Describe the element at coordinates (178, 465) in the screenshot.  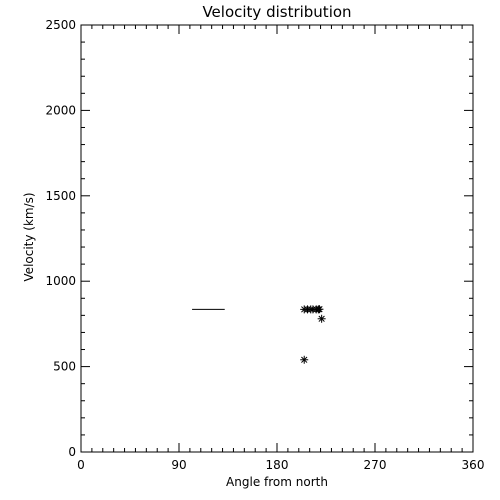
I see `x-tick-label: 90` at that location.